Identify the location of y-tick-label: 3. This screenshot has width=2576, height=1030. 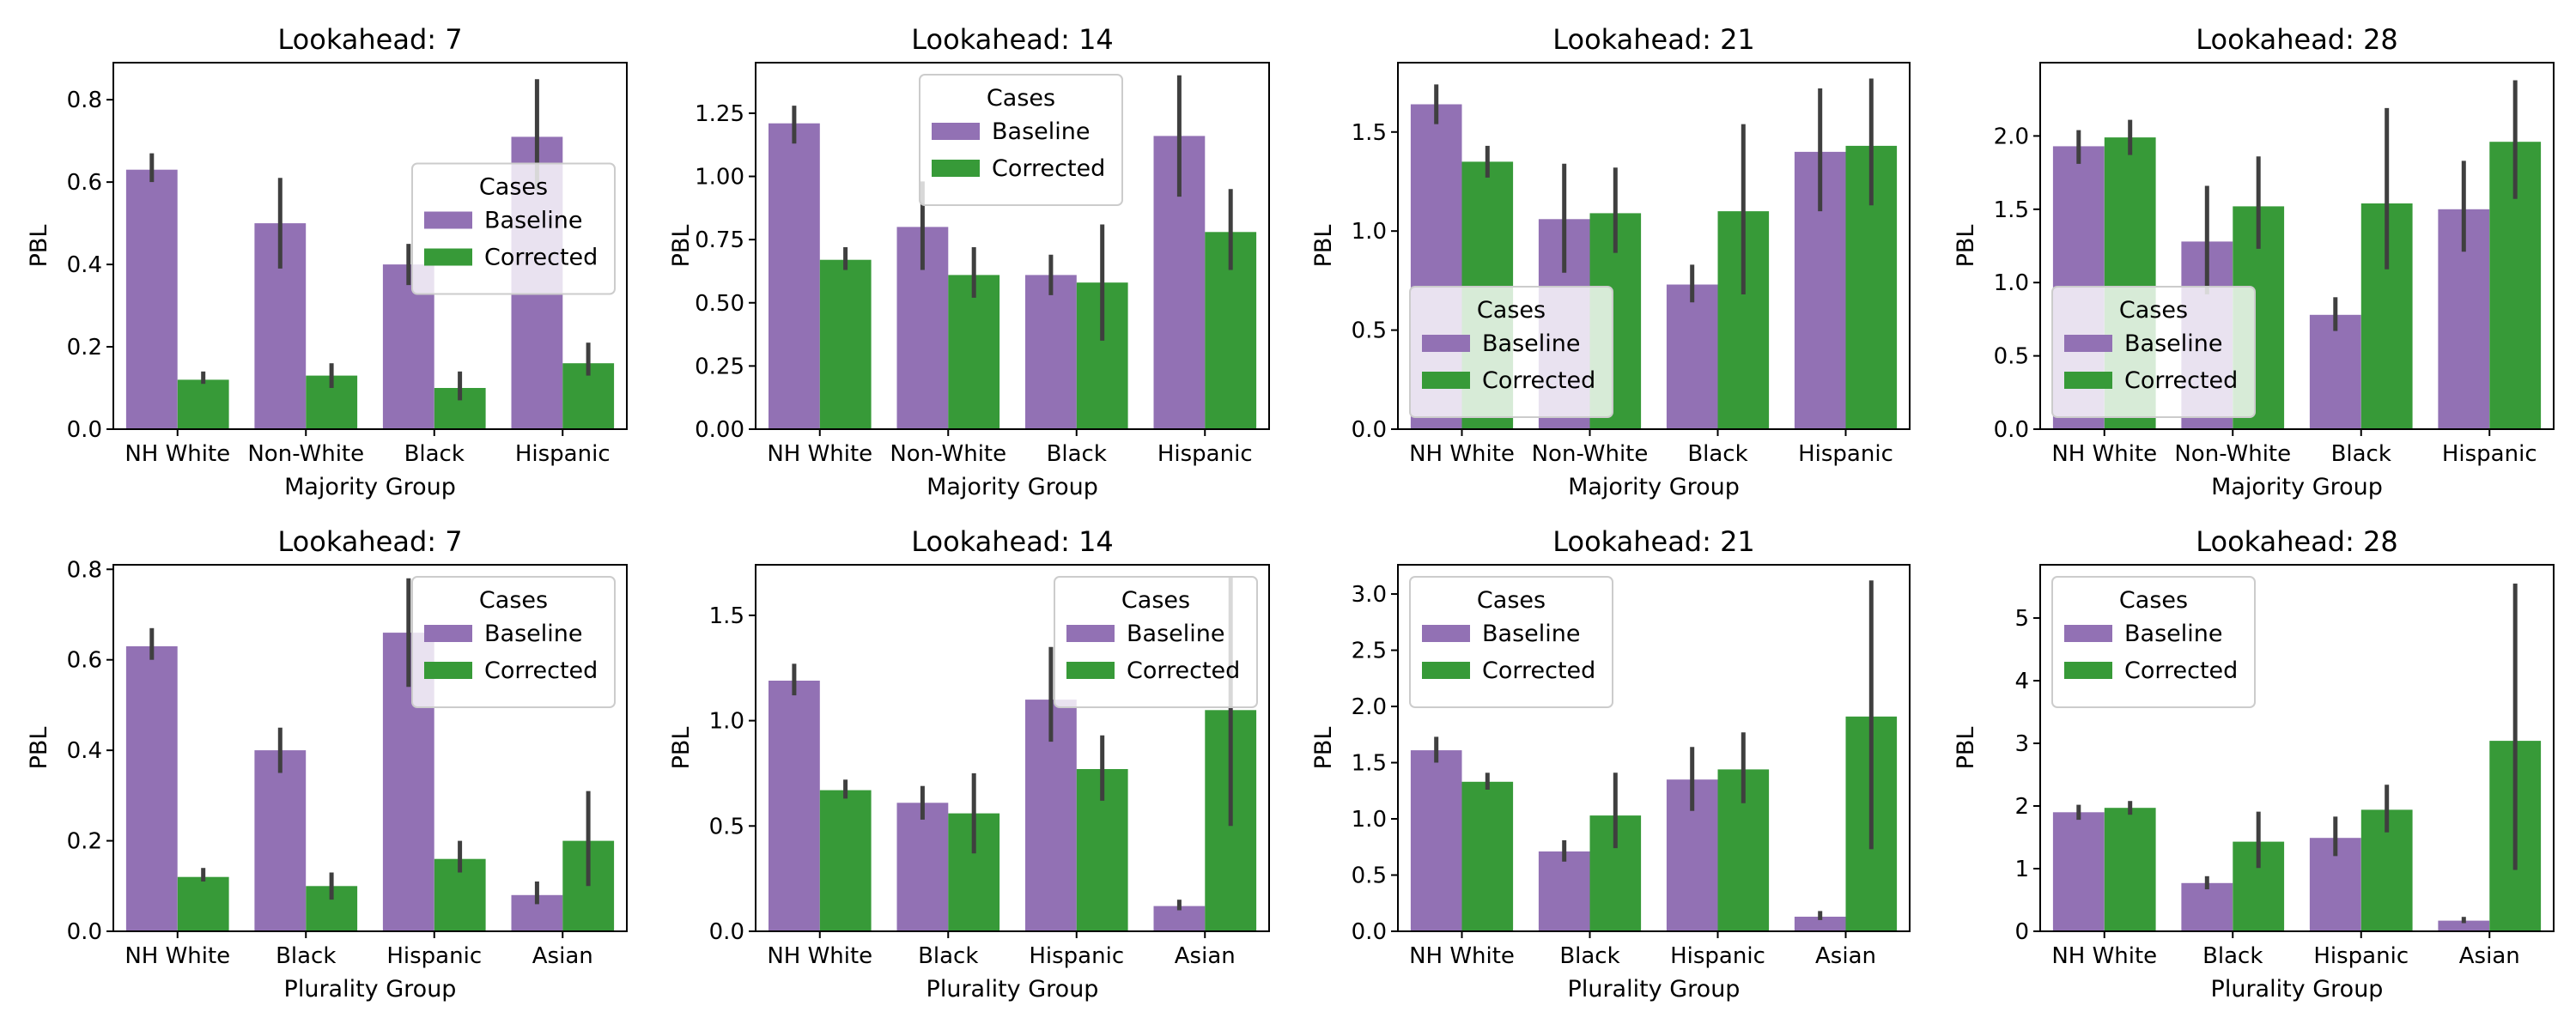
(2021, 744).